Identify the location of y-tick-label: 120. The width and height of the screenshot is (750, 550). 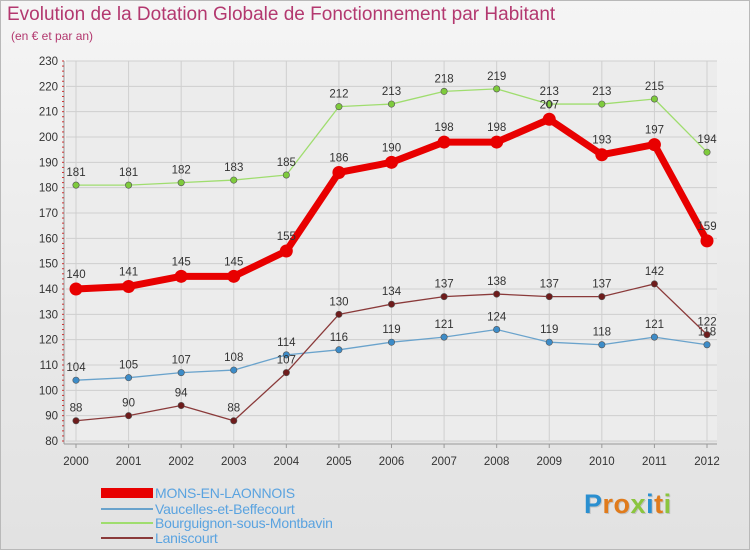
(48, 341).